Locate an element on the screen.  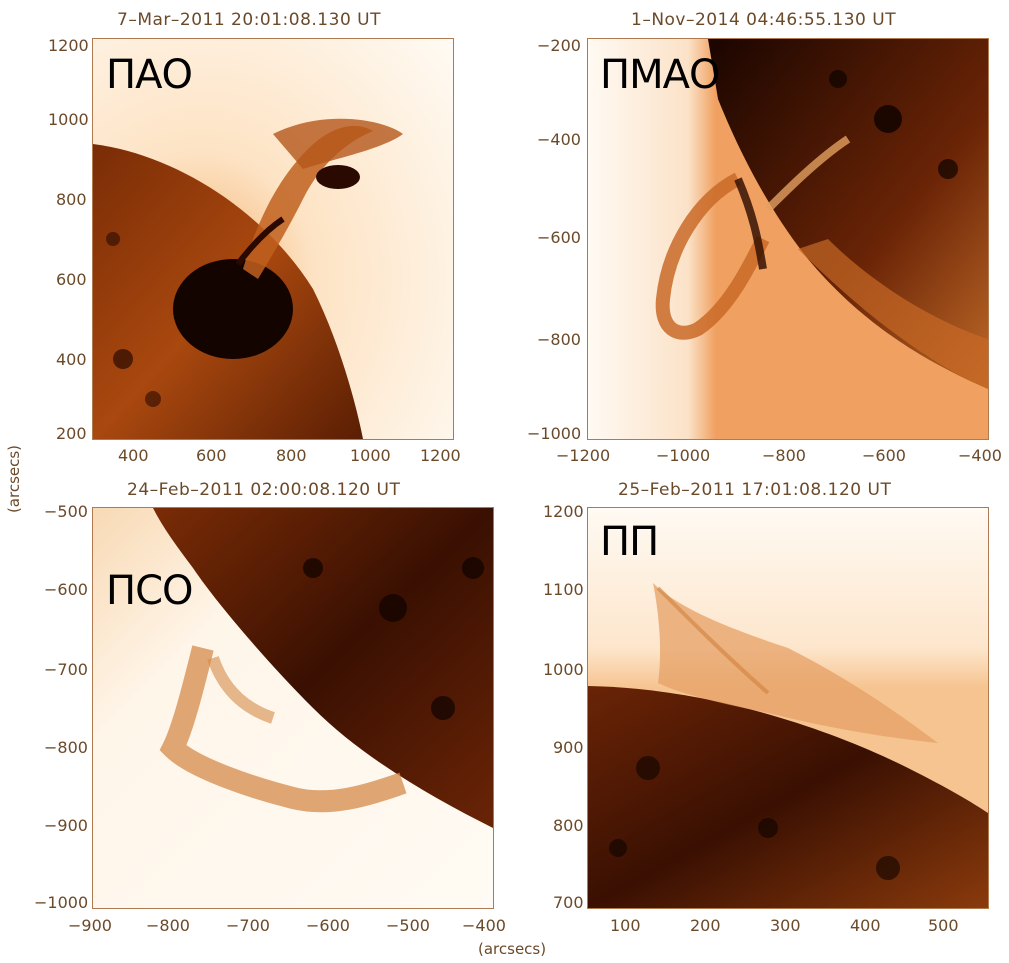
p2-ytick: −600 is located at coordinates (559, 237).